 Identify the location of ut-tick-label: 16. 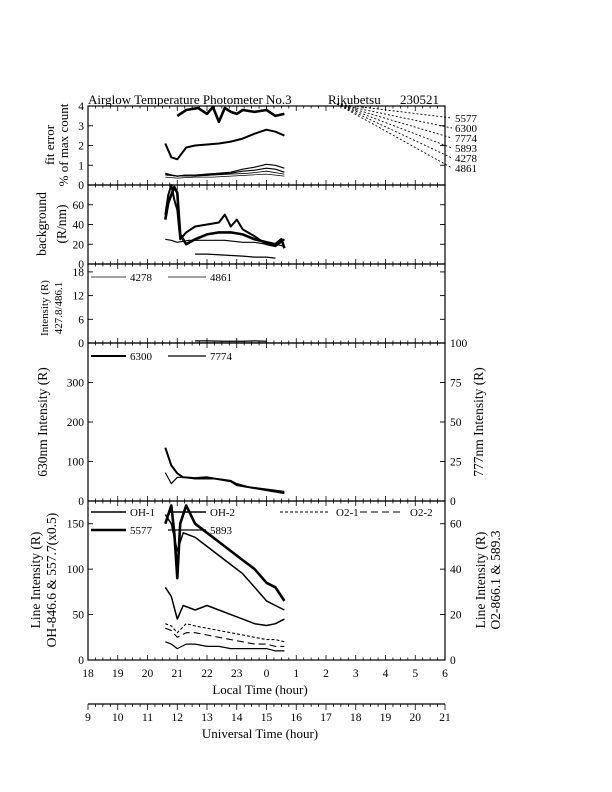
(297, 718).